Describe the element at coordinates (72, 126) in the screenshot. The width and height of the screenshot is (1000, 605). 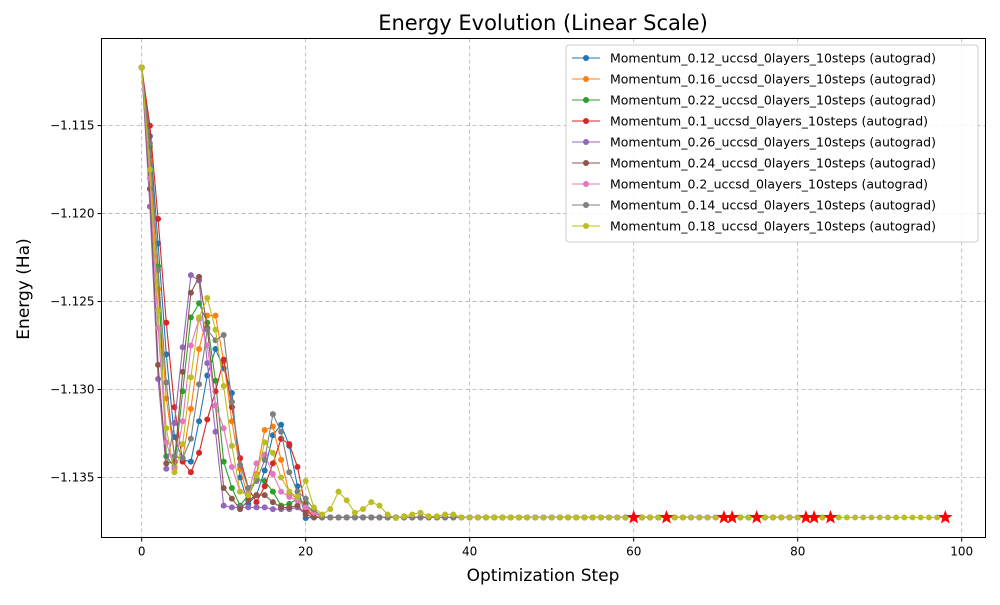
I see `y-tick-label: −1.115` at that location.